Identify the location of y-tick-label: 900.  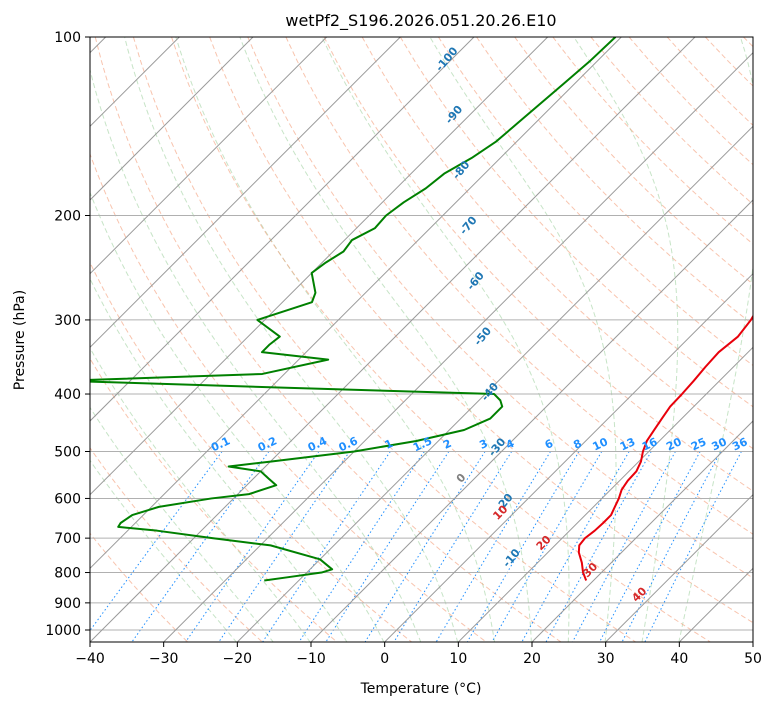
(67, 604).